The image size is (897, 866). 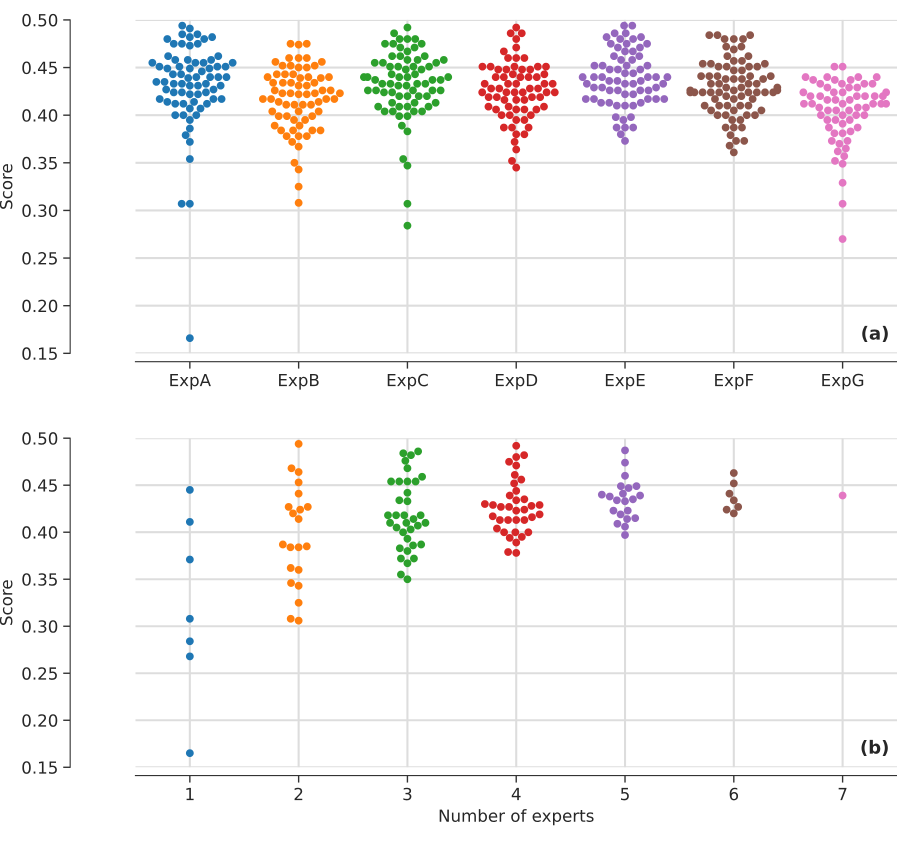 What do you see at coordinates (734, 382) in the screenshot?
I see `x-tick-label: ExpF` at bounding box center [734, 382].